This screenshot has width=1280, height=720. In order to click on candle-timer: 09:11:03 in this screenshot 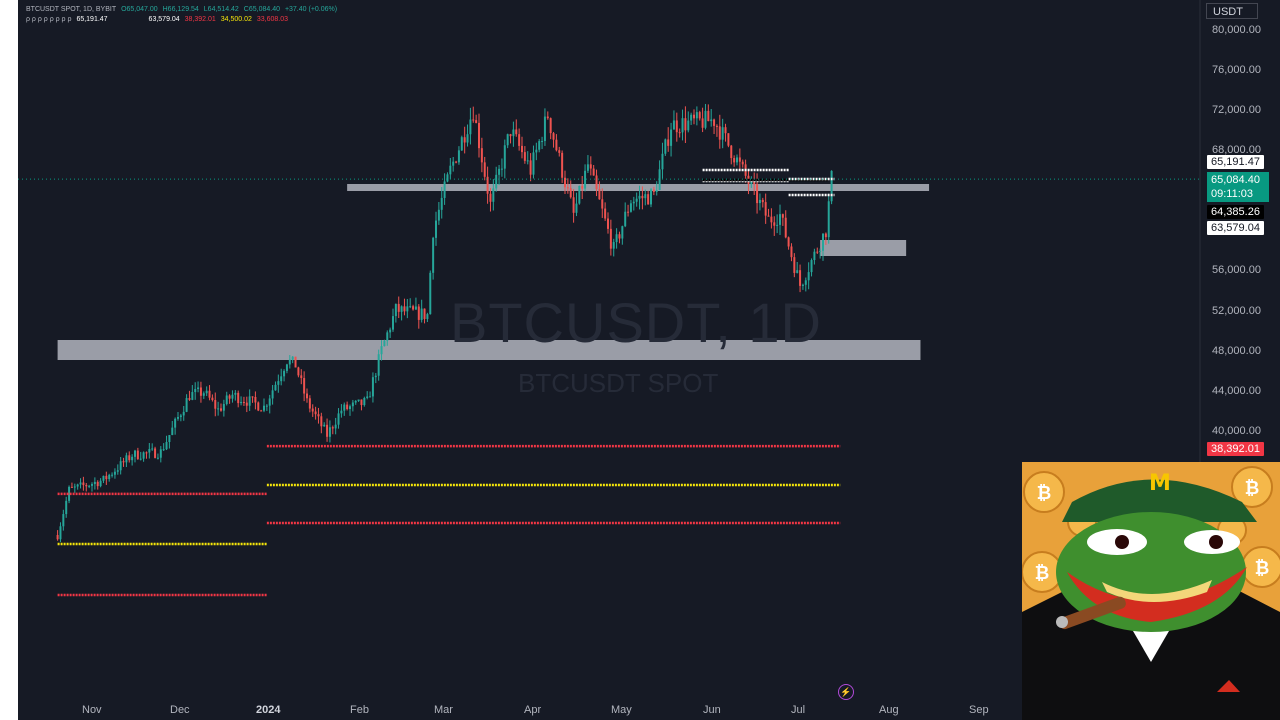, I will do `click(1232, 194)`.